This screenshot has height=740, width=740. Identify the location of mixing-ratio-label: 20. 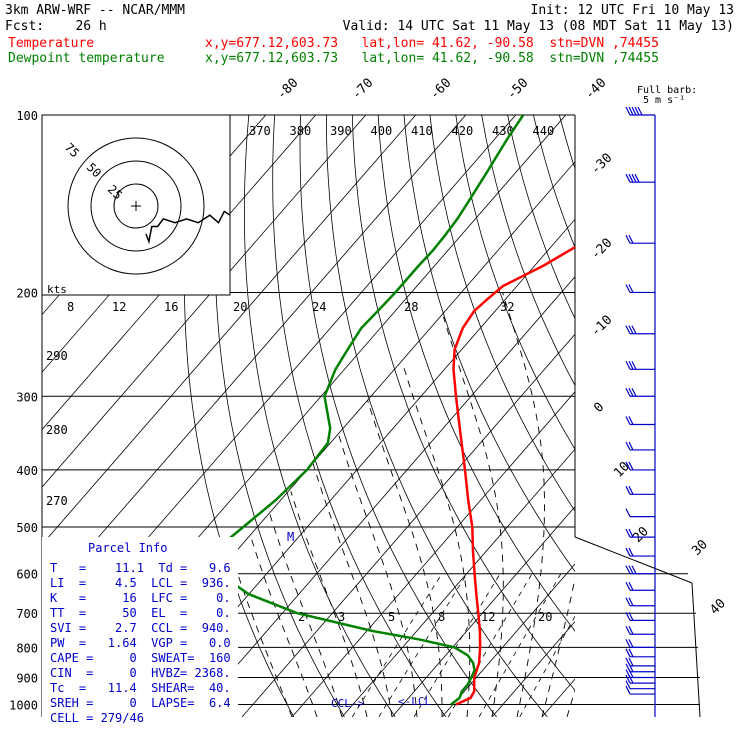
(545, 617).